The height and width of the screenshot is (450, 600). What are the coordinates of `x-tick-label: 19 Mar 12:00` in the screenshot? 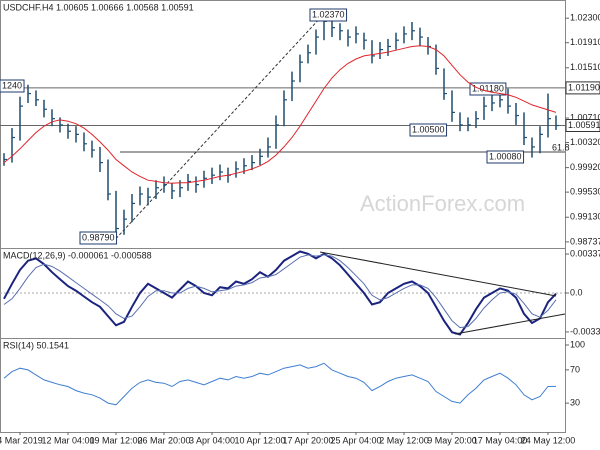 It's located at (115, 440).